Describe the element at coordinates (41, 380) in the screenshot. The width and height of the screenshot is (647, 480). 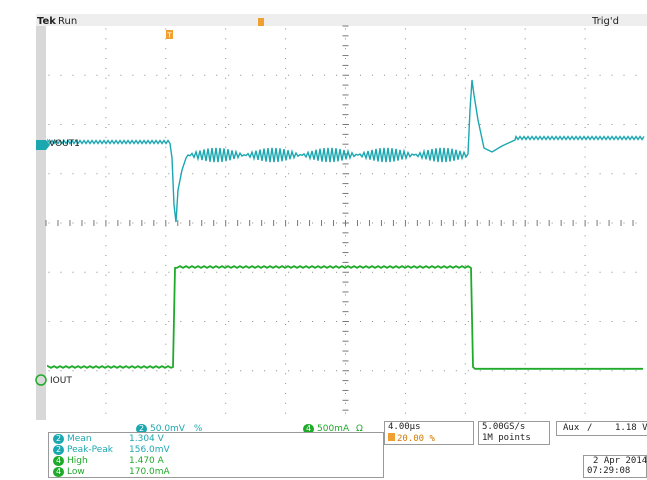
I see `channel-4-marker` at that location.